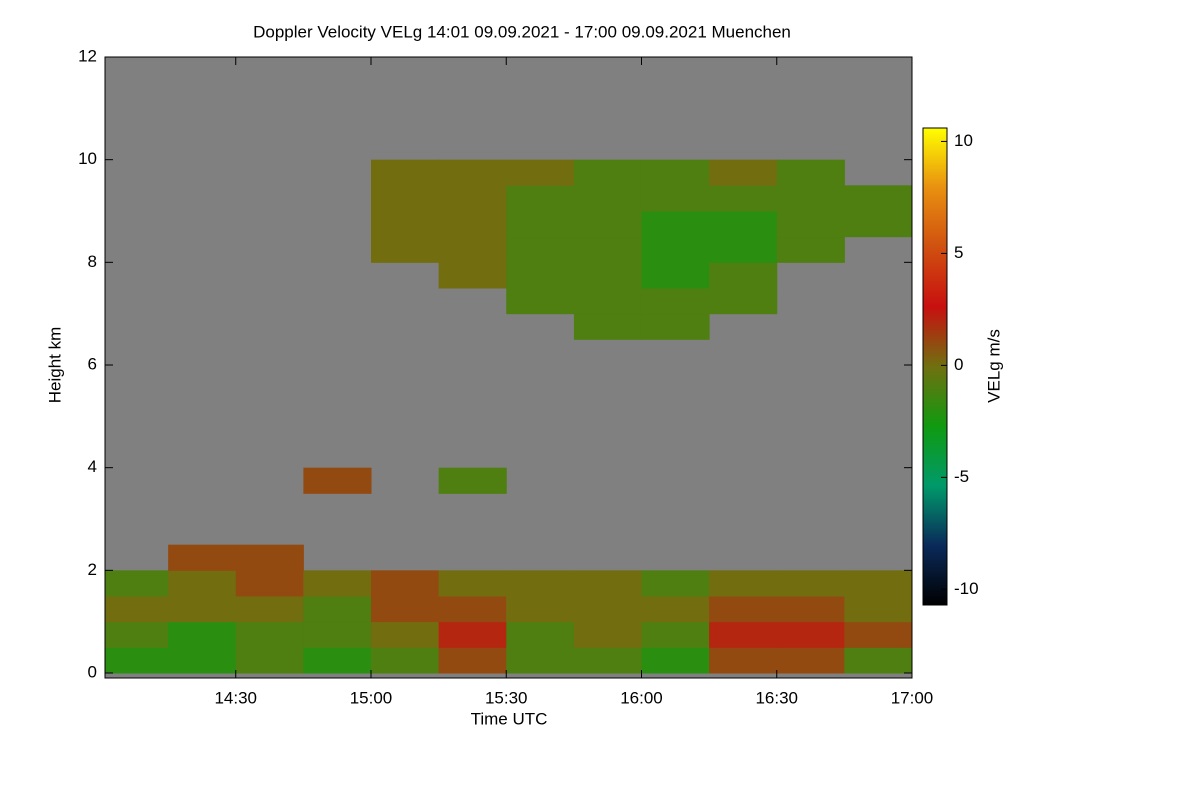 The width and height of the screenshot is (1200, 800). I want to click on y-axis-label: Height km, so click(54, 365).